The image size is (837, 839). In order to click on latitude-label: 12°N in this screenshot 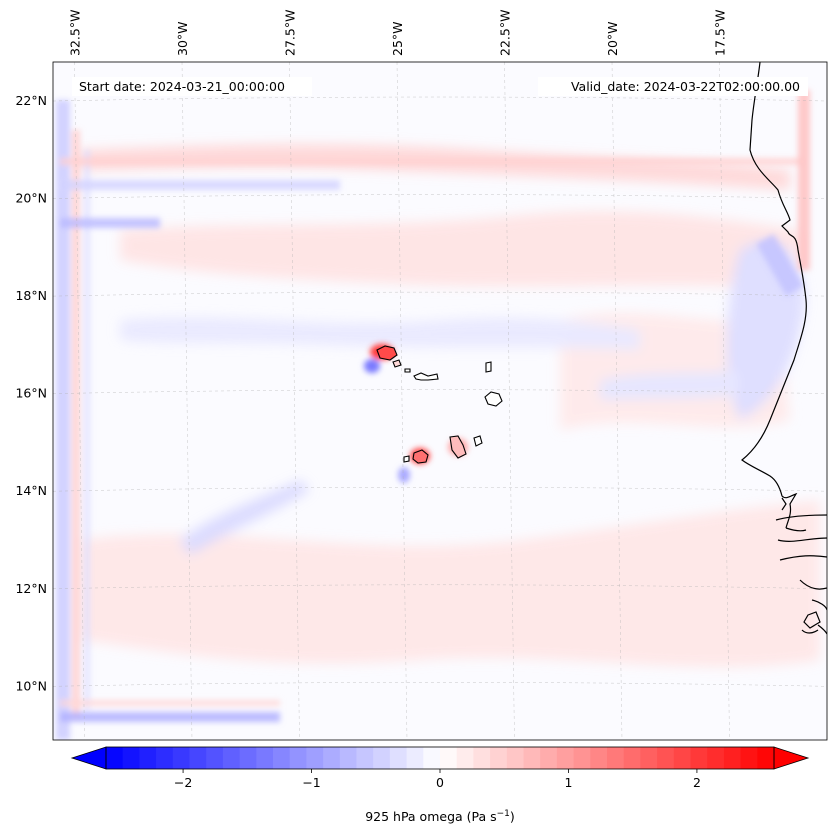, I will do `click(31, 588)`.